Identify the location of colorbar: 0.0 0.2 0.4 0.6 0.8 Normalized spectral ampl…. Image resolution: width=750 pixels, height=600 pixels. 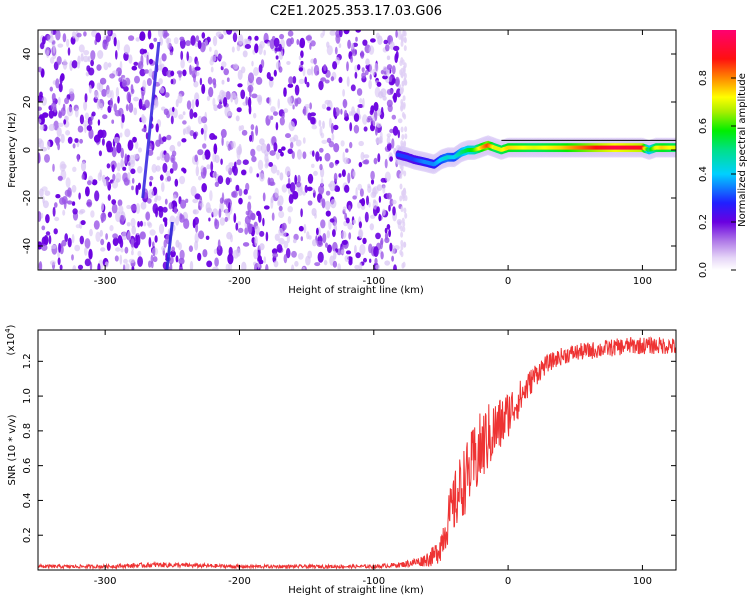
(723, 154).